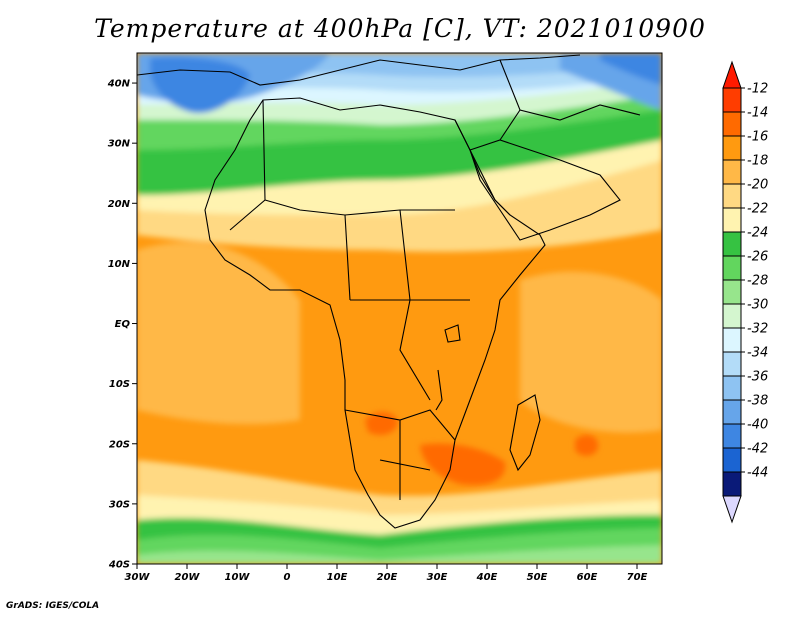  What do you see at coordinates (757, 185) in the screenshot?
I see `colorbar-label: -20` at bounding box center [757, 185].